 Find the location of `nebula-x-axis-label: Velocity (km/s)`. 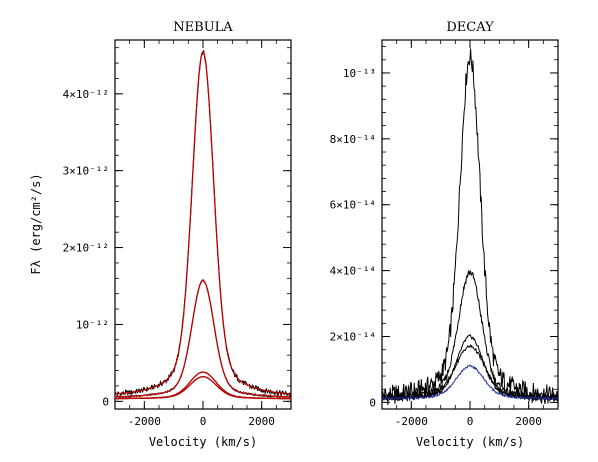

nebula-x-axis-label: Velocity (km/s) is located at coordinates (203, 442).